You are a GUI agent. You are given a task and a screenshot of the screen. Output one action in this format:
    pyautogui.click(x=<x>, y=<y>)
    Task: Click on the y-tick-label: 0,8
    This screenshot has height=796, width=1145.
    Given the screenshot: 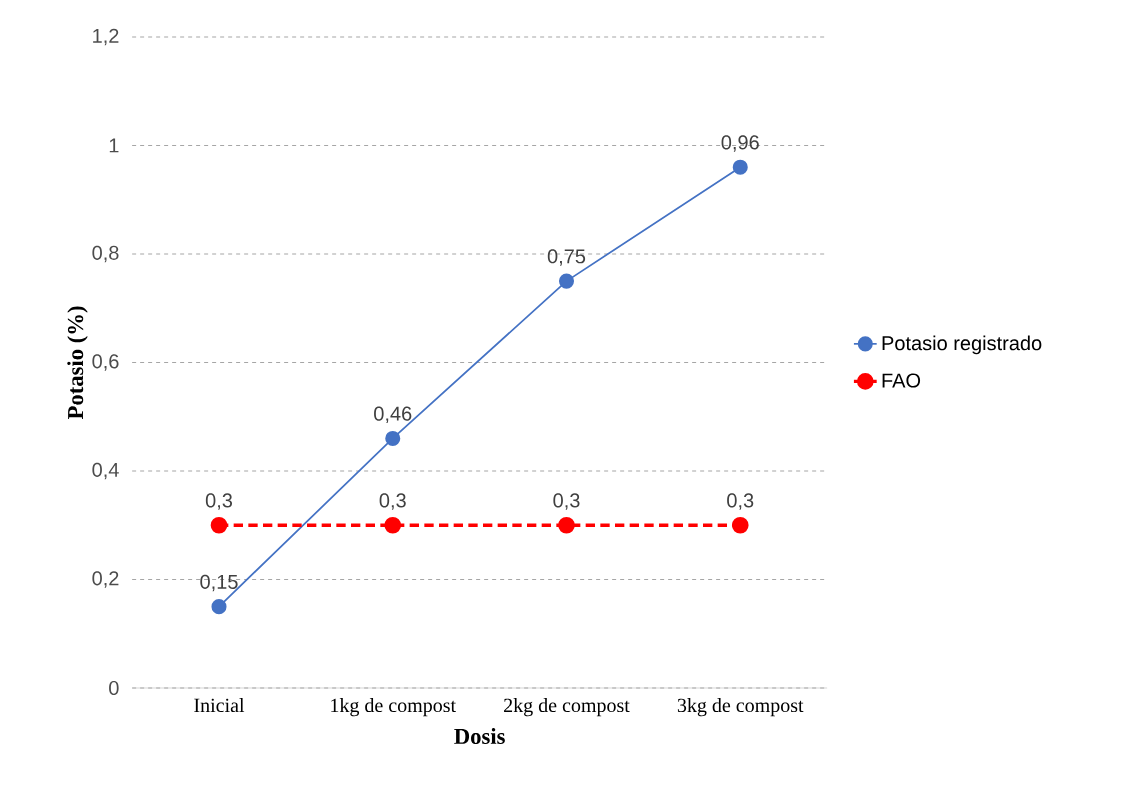 What is the action you would take?
    pyautogui.click(x=105, y=254)
    